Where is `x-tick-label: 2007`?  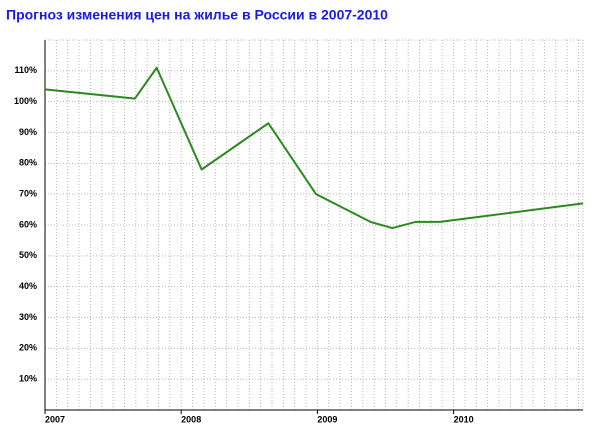
x-tick-label: 2007 is located at coordinates (55, 419).